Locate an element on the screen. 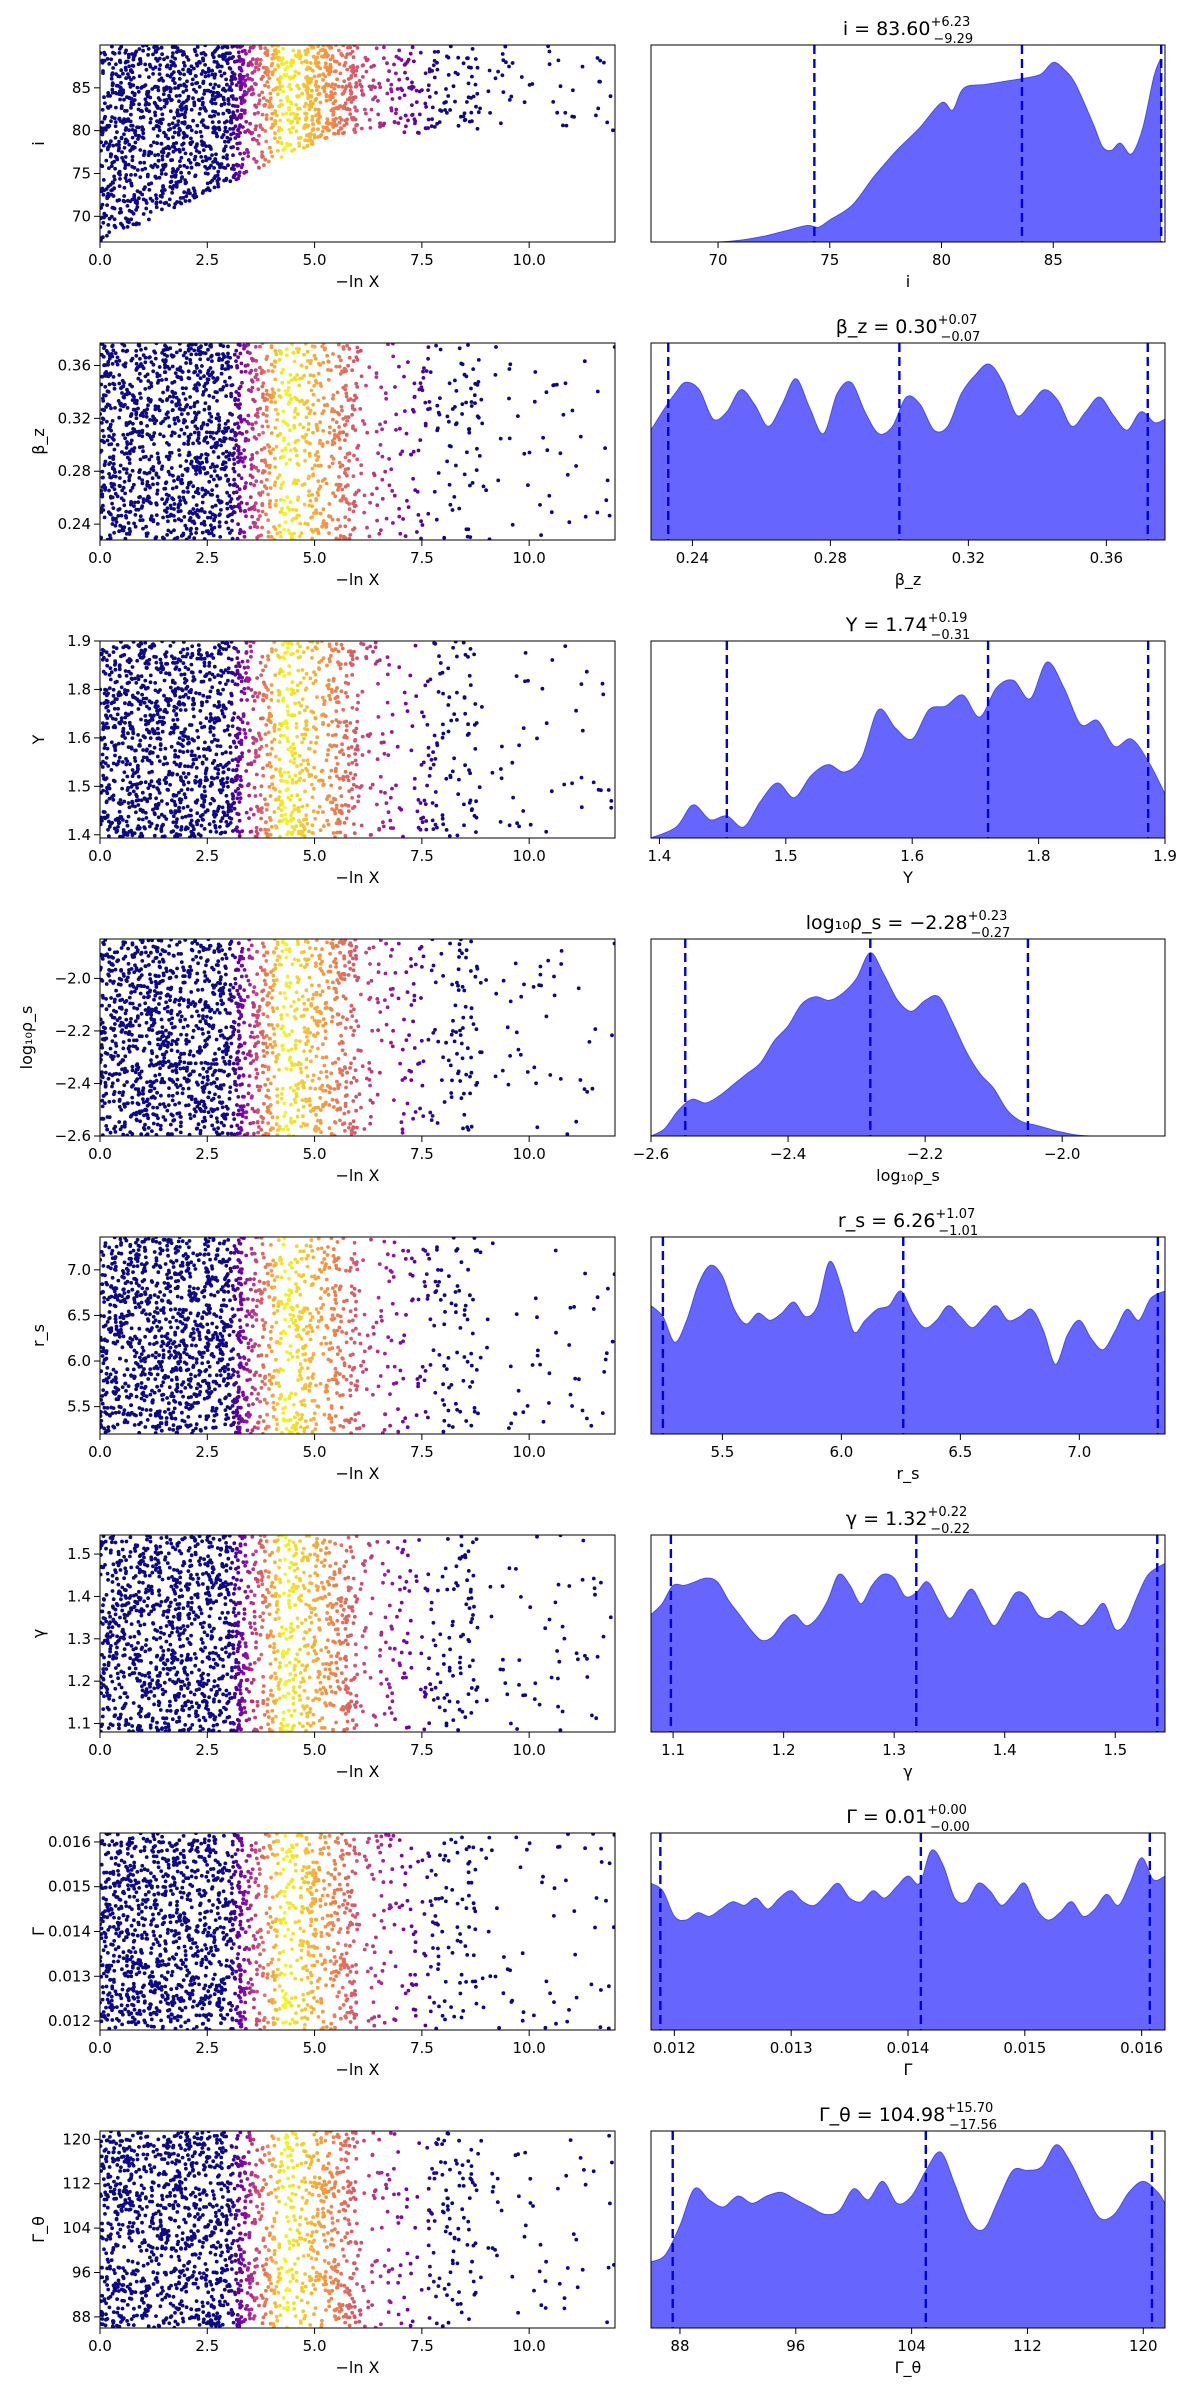  posterior-panel-beta_z: 0.24 0.28 0.32 0.36β_z is located at coordinates (908, 466).